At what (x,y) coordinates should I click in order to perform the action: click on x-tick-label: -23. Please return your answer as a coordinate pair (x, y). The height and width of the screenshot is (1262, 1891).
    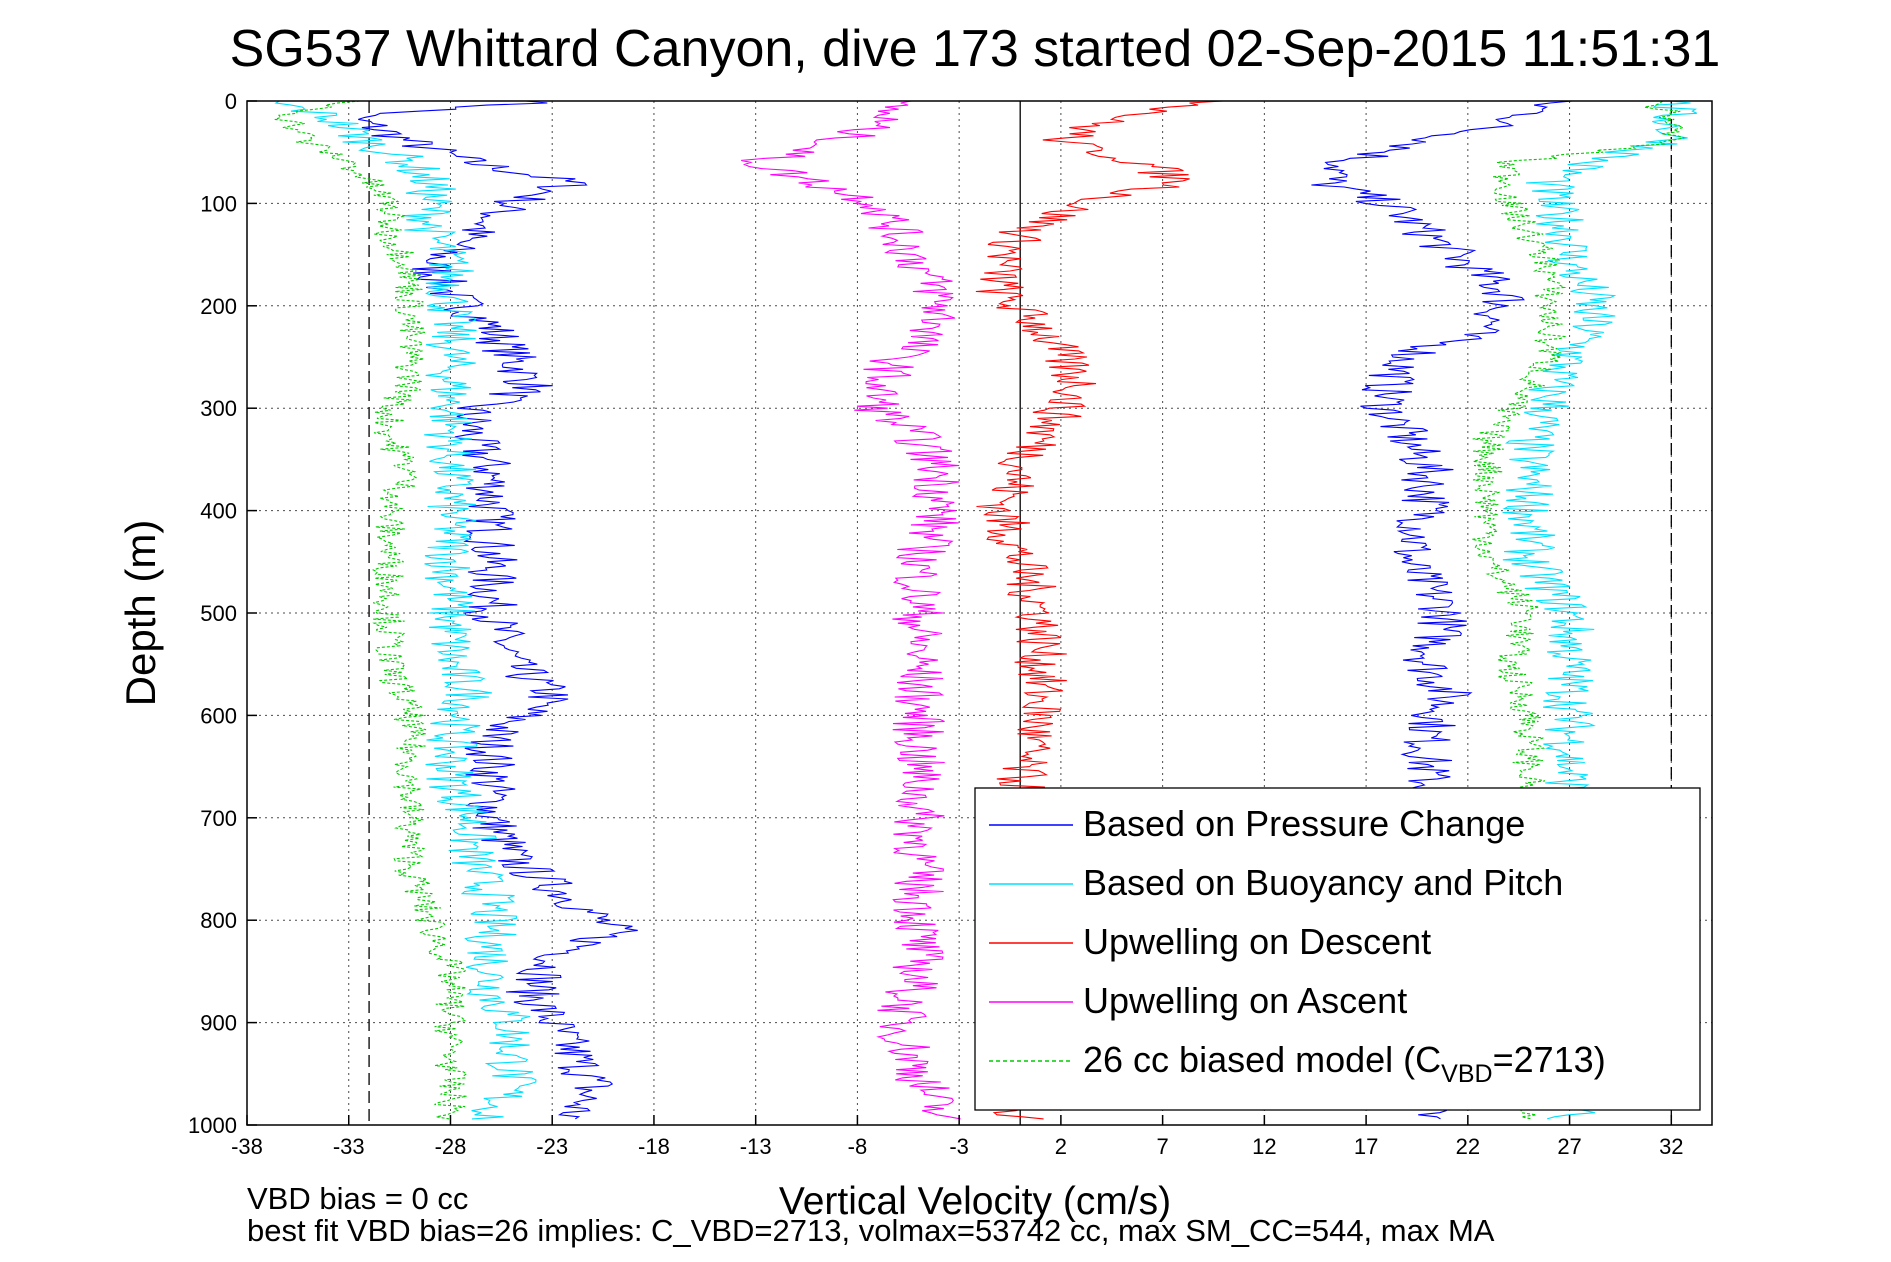
    Looking at the image, I should click on (552, 1146).